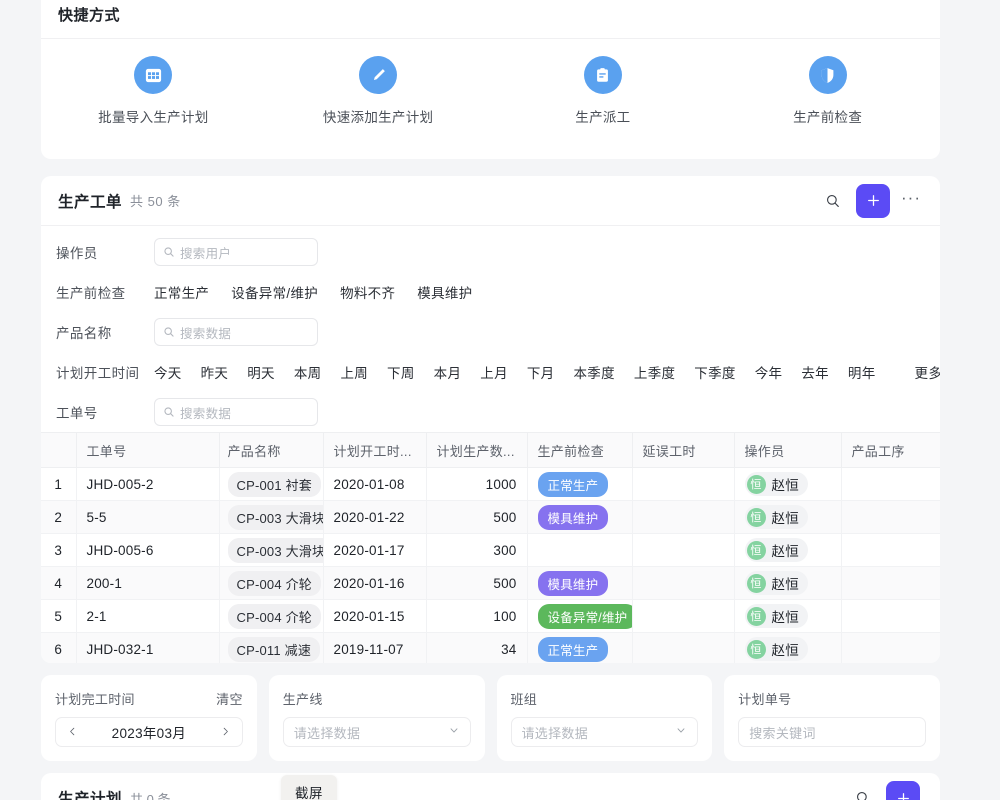 The image size is (1000, 800). Describe the element at coordinates (261, 373) in the screenshot. I see `date-option: 明天` at that location.